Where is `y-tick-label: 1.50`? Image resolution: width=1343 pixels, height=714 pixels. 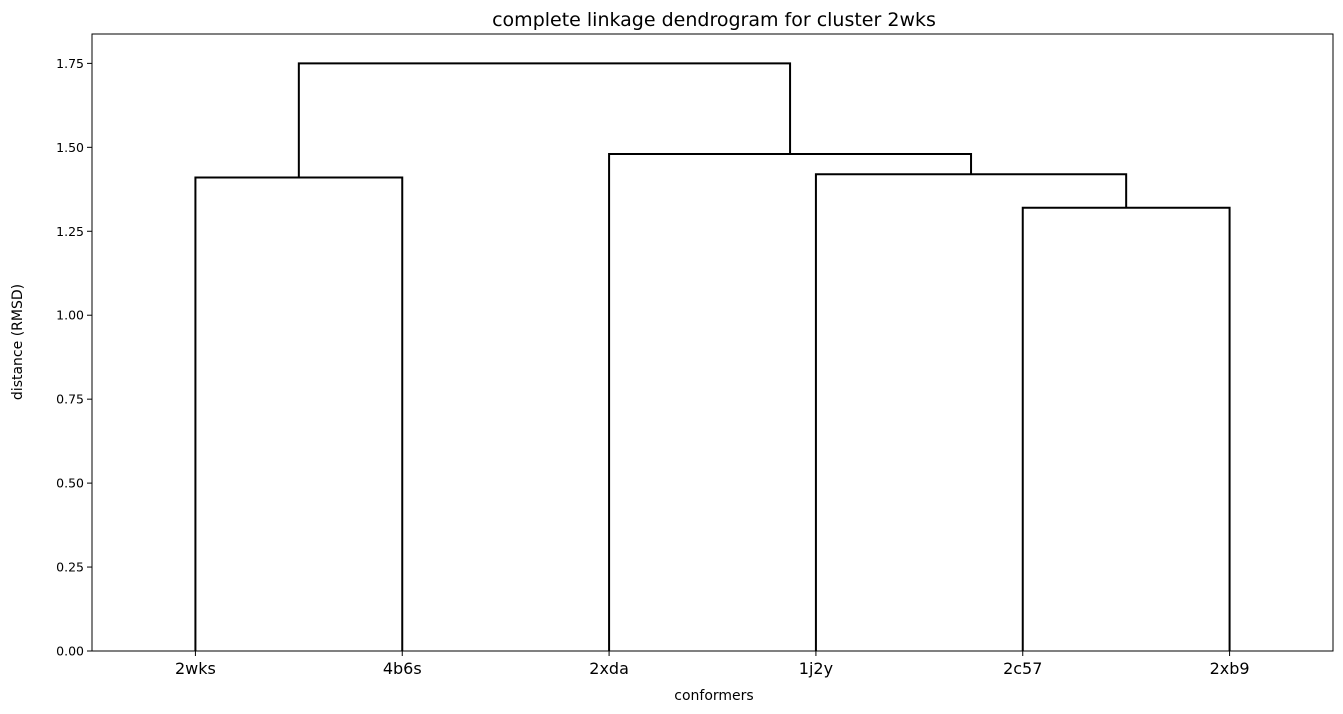
y-tick-label: 1.50 is located at coordinates (70, 147).